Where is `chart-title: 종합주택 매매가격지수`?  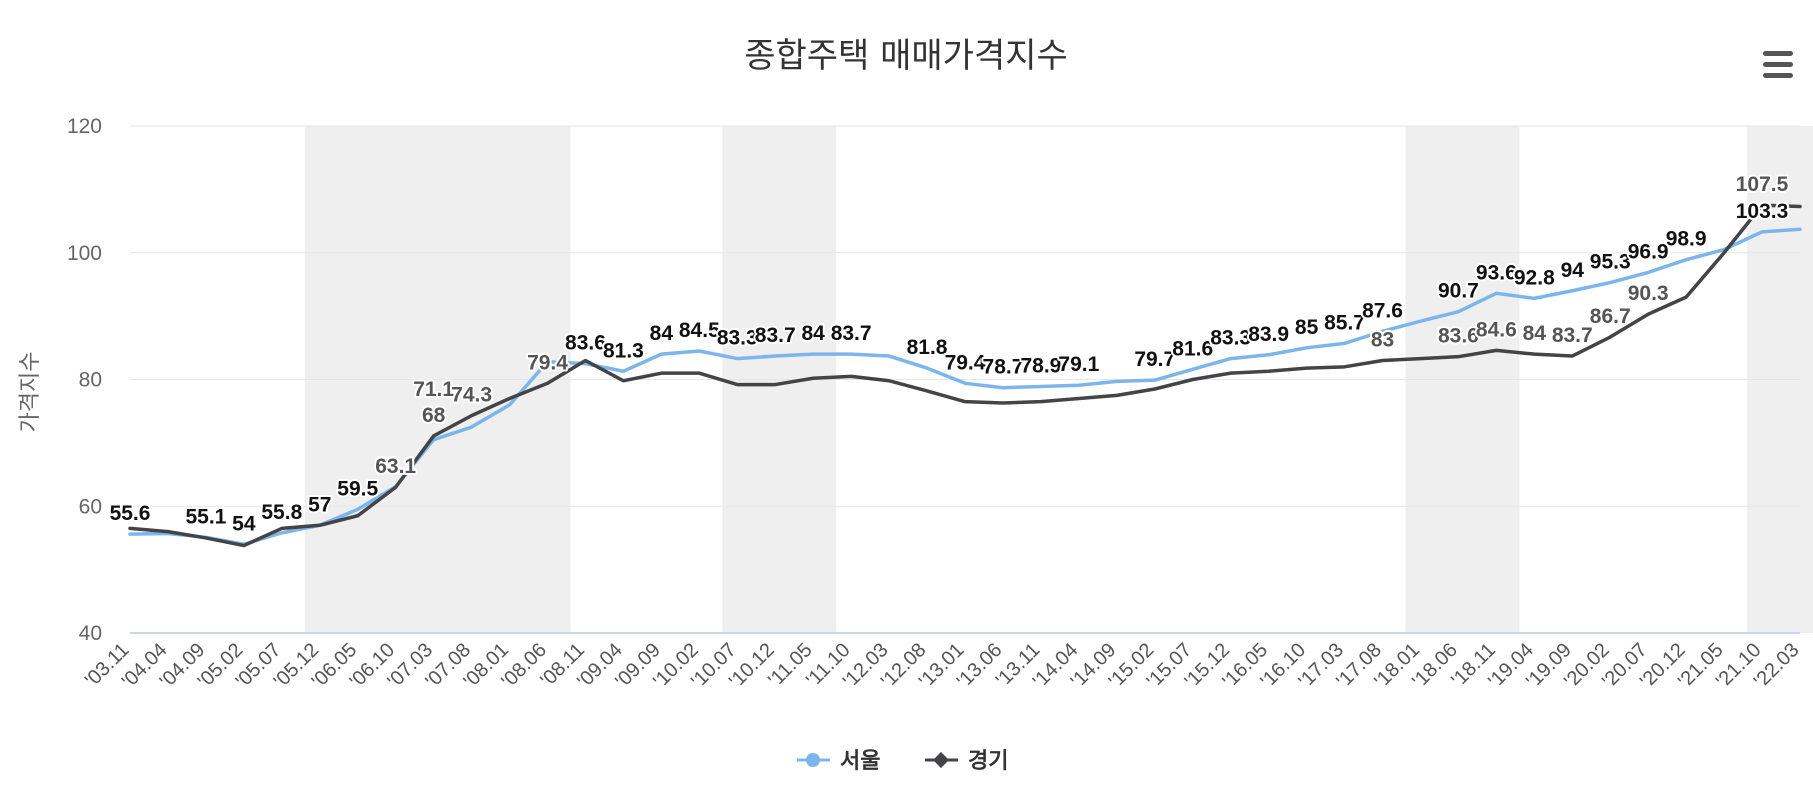 chart-title: 종합주택 매매가격지수 is located at coordinates (906, 56).